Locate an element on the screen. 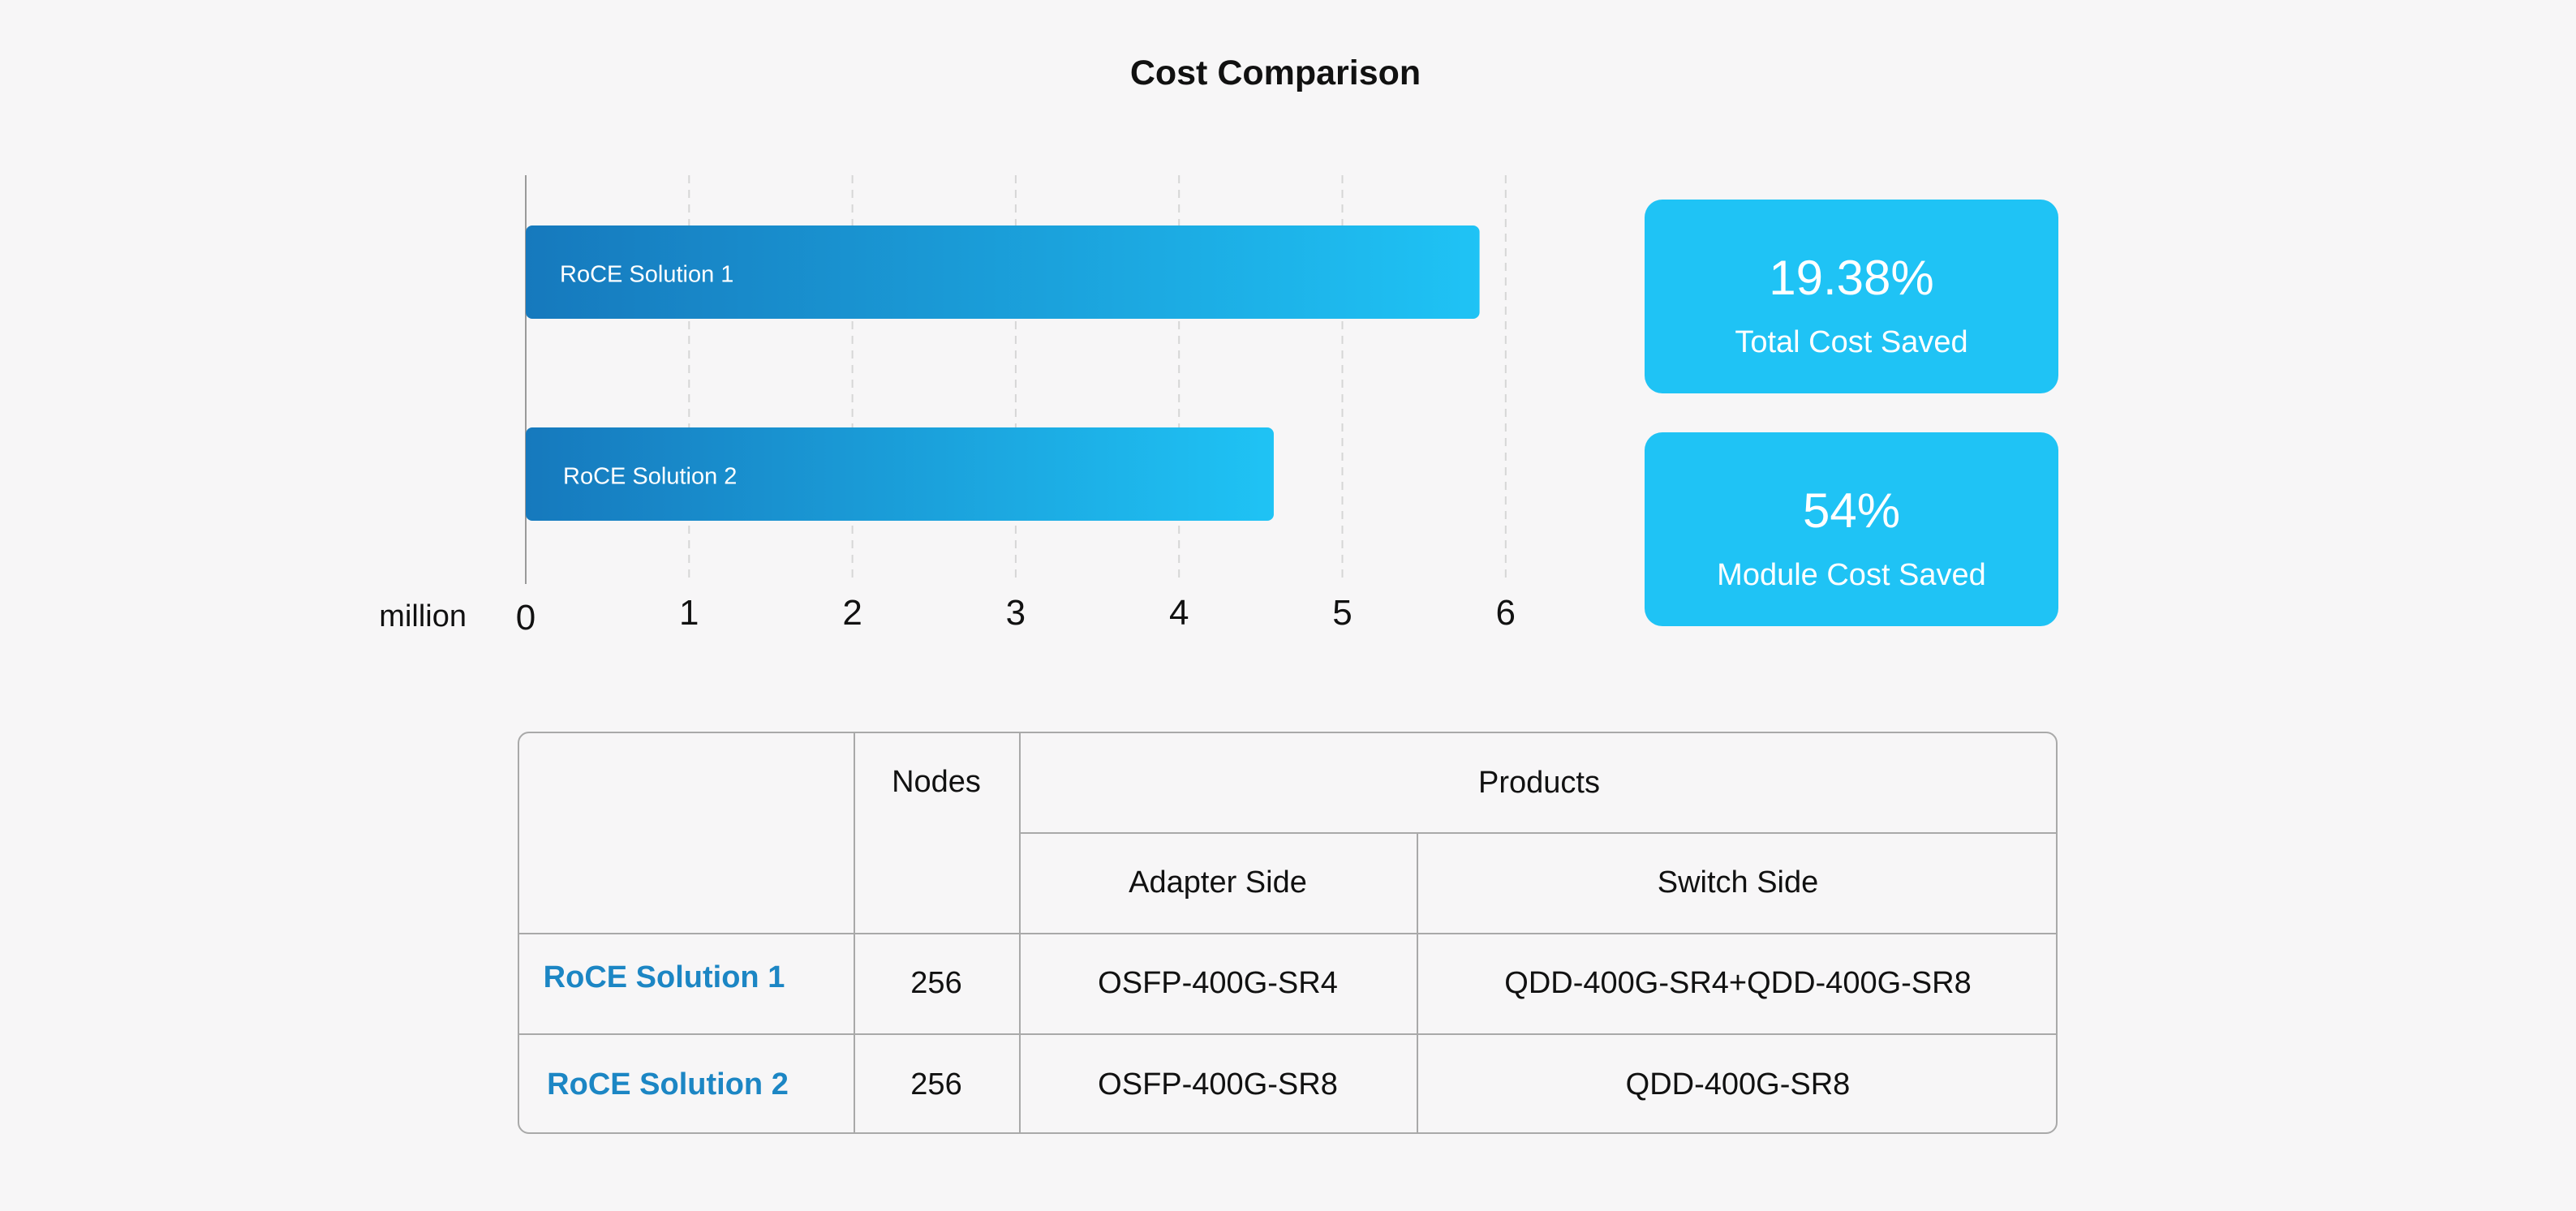 Image resolution: width=2576 pixels, height=1211 pixels. x-tick-label: 5 is located at coordinates (1342, 613).